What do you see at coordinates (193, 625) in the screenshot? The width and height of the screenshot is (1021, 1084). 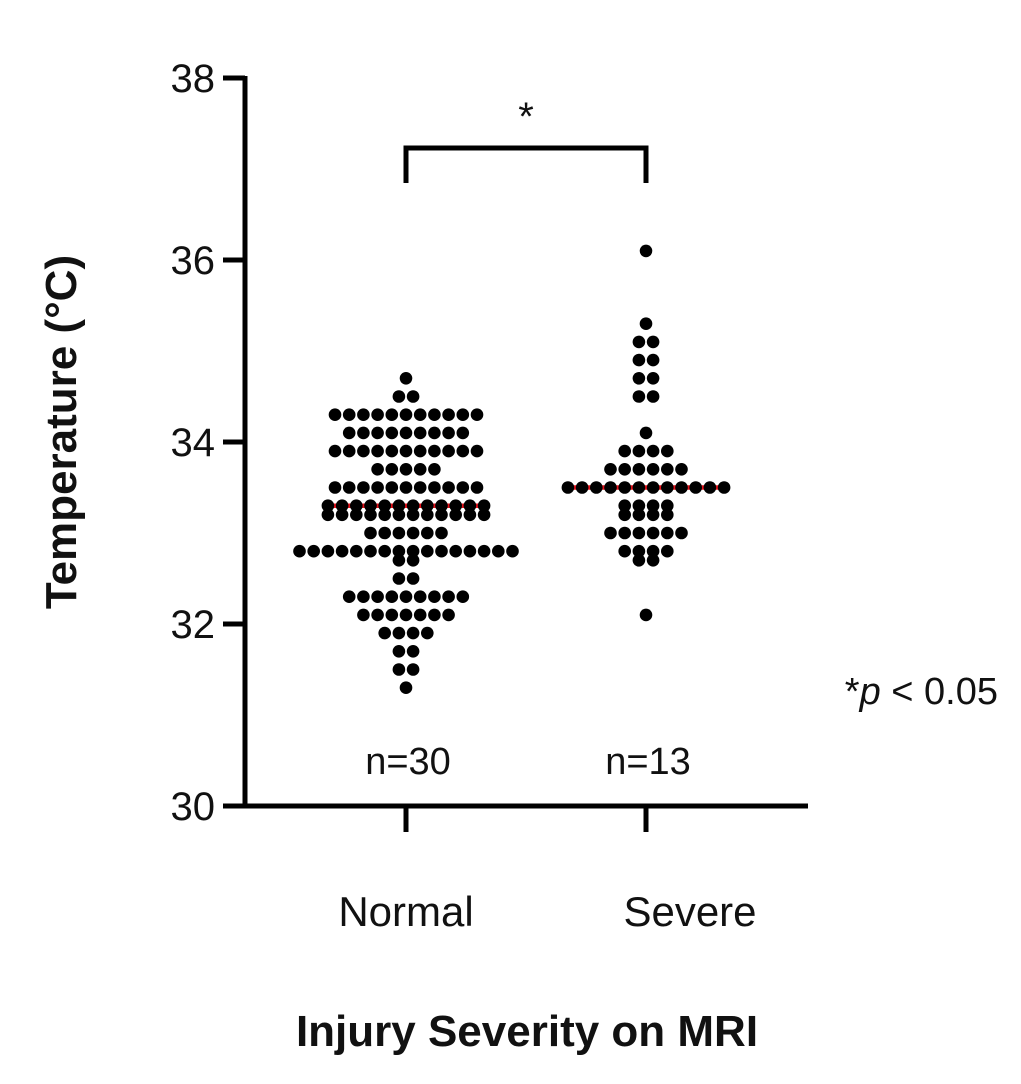 I see `y-tick-label: 32` at bounding box center [193, 625].